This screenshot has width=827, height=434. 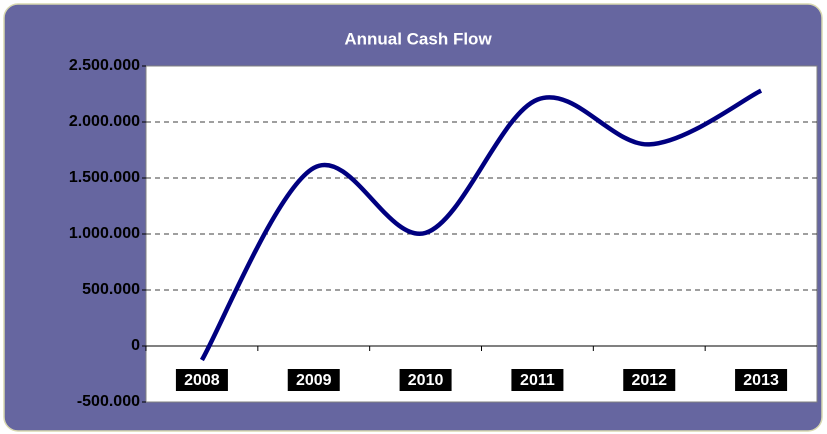 I want to click on y-tick-label: 500.000, so click(x=111, y=289).